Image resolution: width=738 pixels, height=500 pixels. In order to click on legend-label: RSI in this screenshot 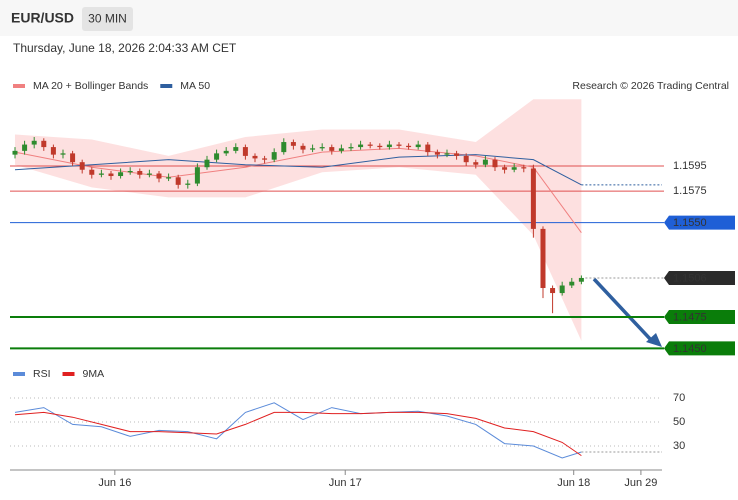, I will do `click(42, 374)`.